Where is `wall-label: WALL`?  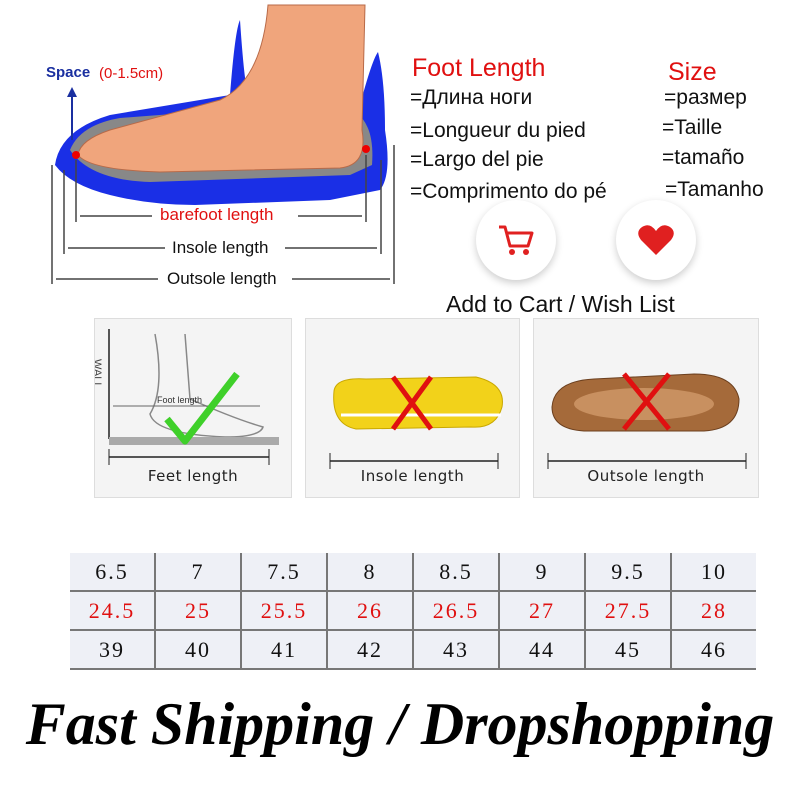 wall-label: WALL is located at coordinates (99, 374).